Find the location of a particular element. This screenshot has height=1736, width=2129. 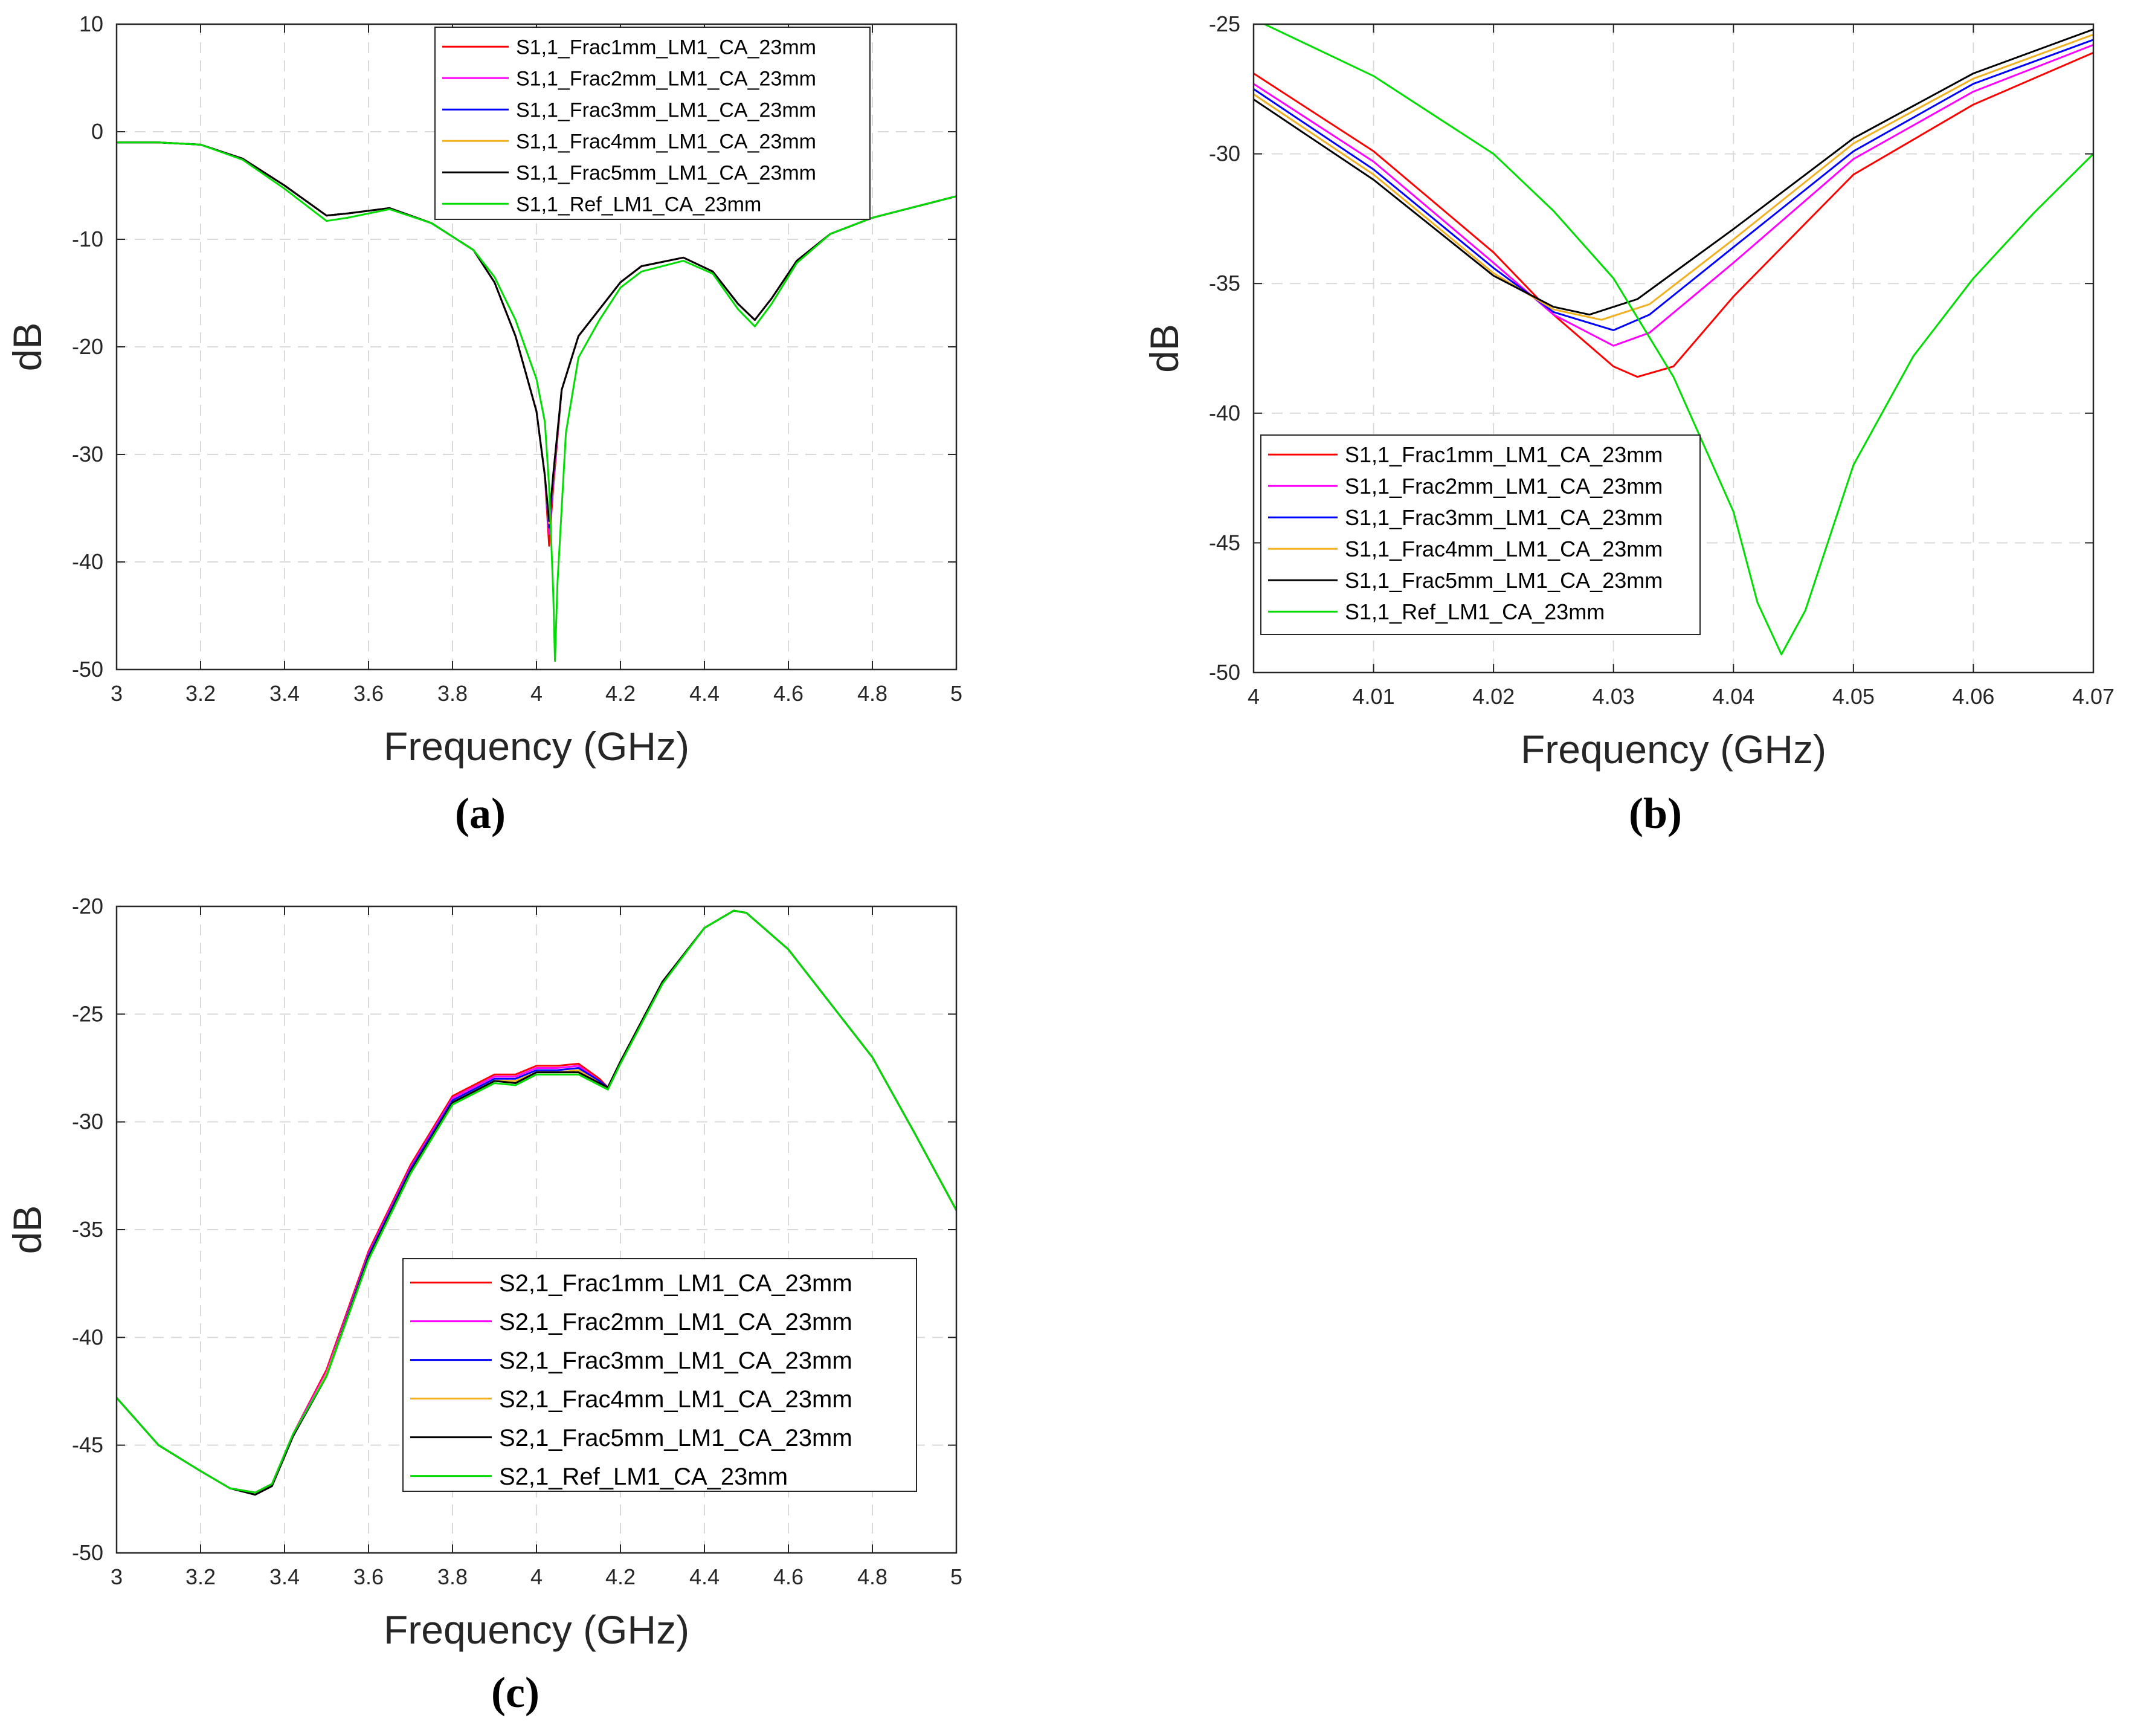

x-tick-label: 4.04 is located at coordinates (1733, 697).